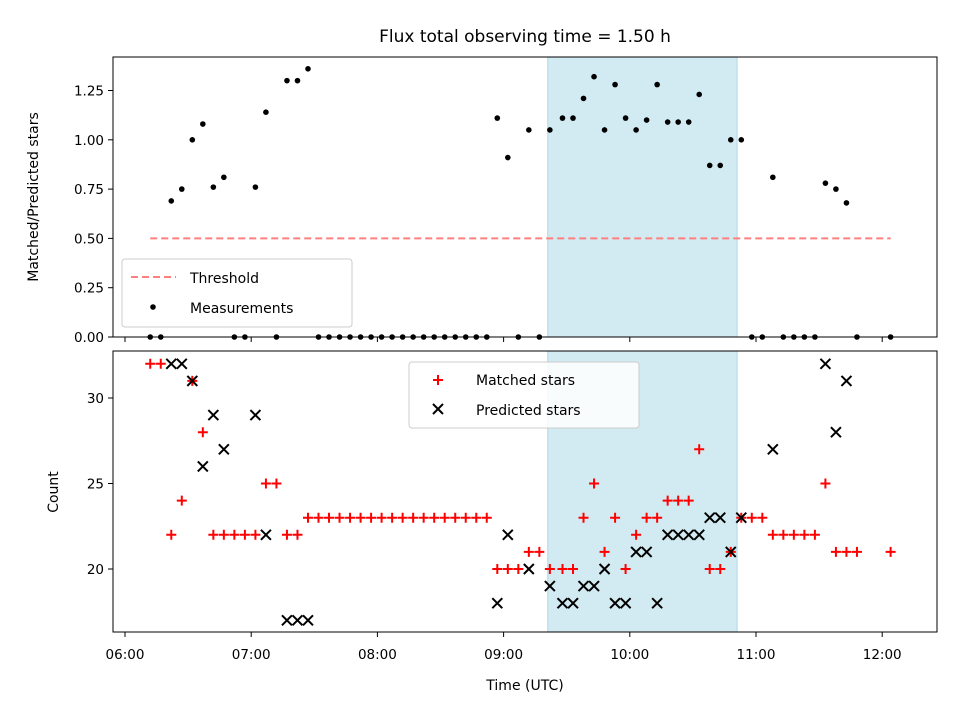 The height and width of the screenshot is (720, 960). Describe the element at coordinates (503, 655) in the screenshot. I see `x-tick-label: 09:00` at that location.